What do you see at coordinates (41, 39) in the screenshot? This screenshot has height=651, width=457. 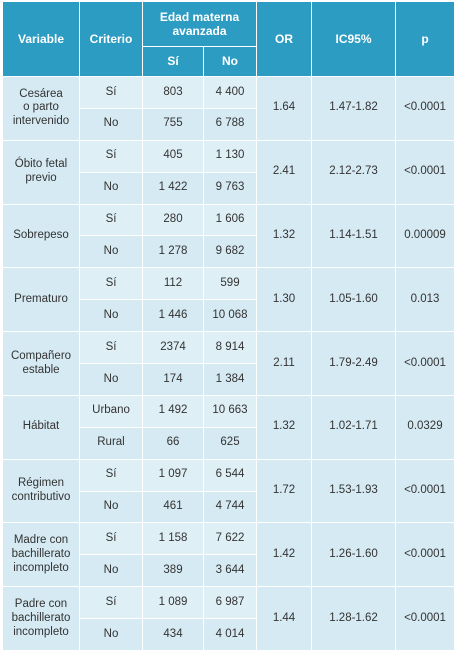 I see `header-variable: Variable` at bounding box center [41, 39].